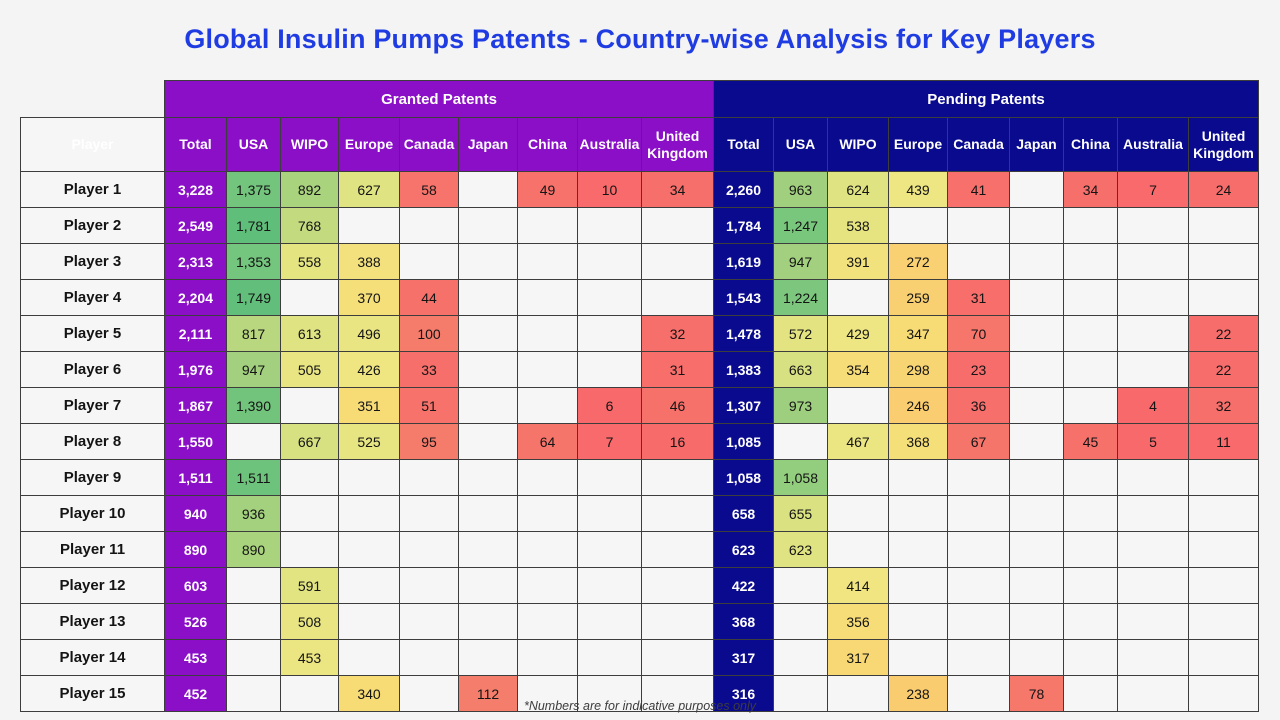 This screenshot has width=1280, height=720. What do you see at coordinates (677, 189) in the screenshot?
I see `granted-value-cell: 34` at bounding box center [677, 189].